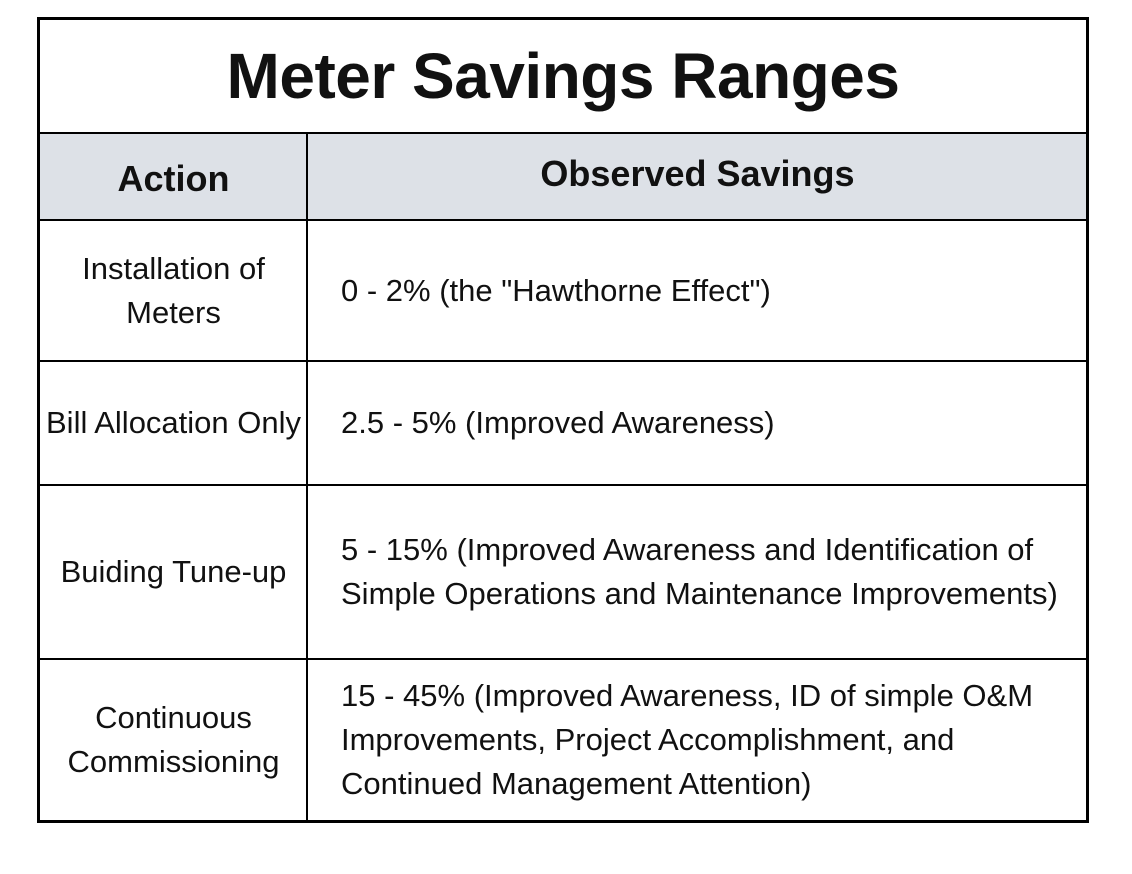 The image size is (1132, 874). Describe the element at coordinates (556, 290) in the screenshot. I see `savings-cell: 0 - 2% (the "Hawthorne Effect")` at that location.